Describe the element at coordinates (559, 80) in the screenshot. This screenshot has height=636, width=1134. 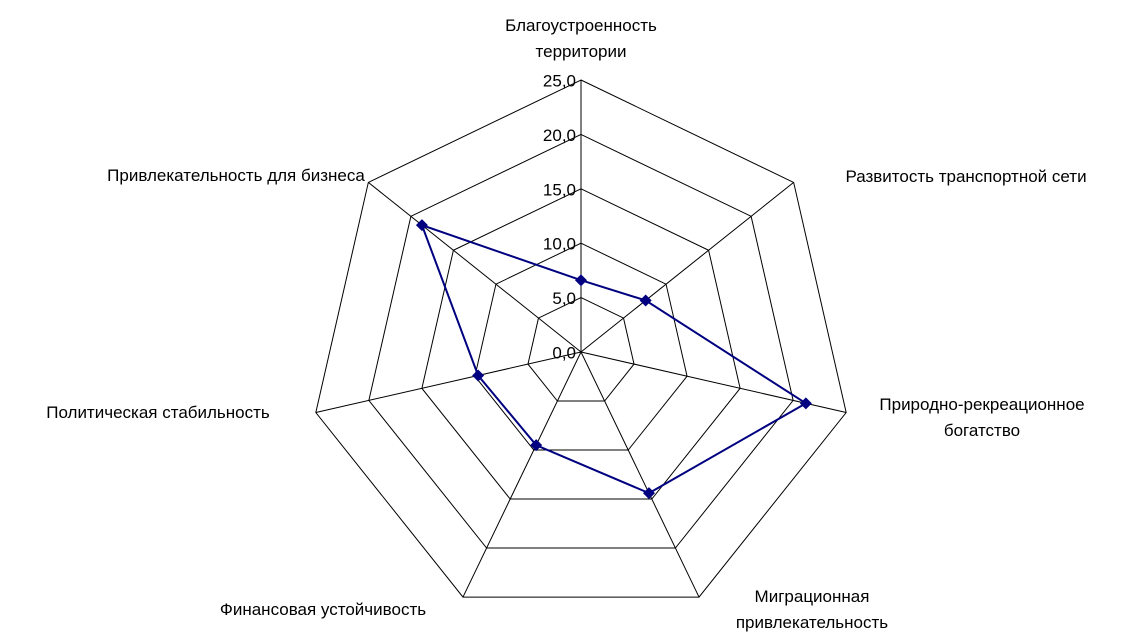
I see `y-tick-label: 25,0` at that location.